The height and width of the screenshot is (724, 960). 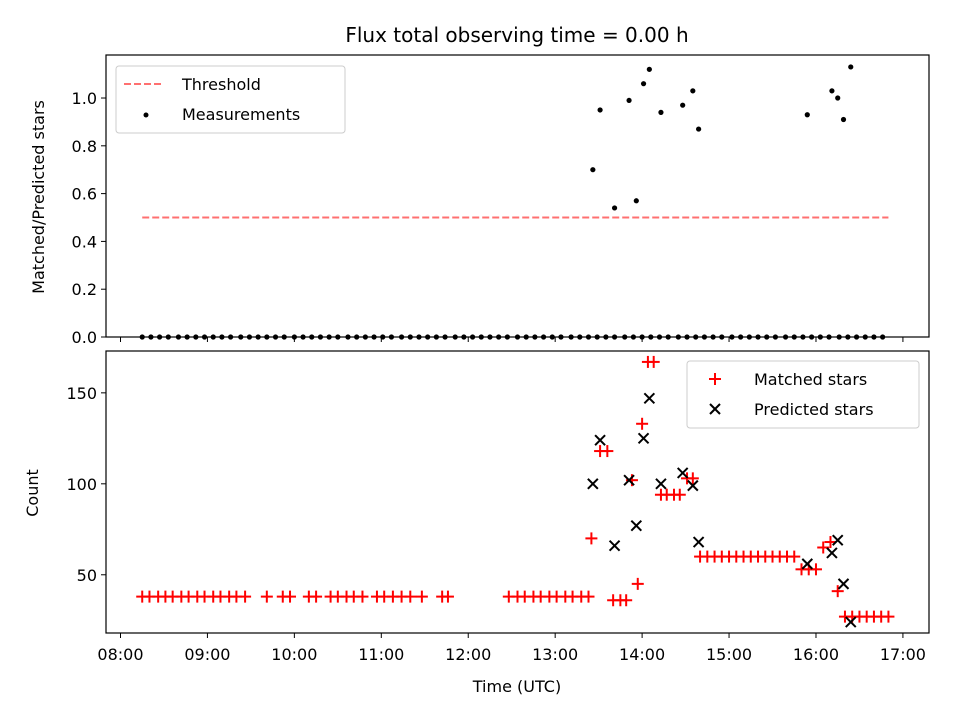 What do you see at coordinates (84, 194) in the screenshot?
I see `top-y-tick-label: 0.6` at bounding box center [84, 194].